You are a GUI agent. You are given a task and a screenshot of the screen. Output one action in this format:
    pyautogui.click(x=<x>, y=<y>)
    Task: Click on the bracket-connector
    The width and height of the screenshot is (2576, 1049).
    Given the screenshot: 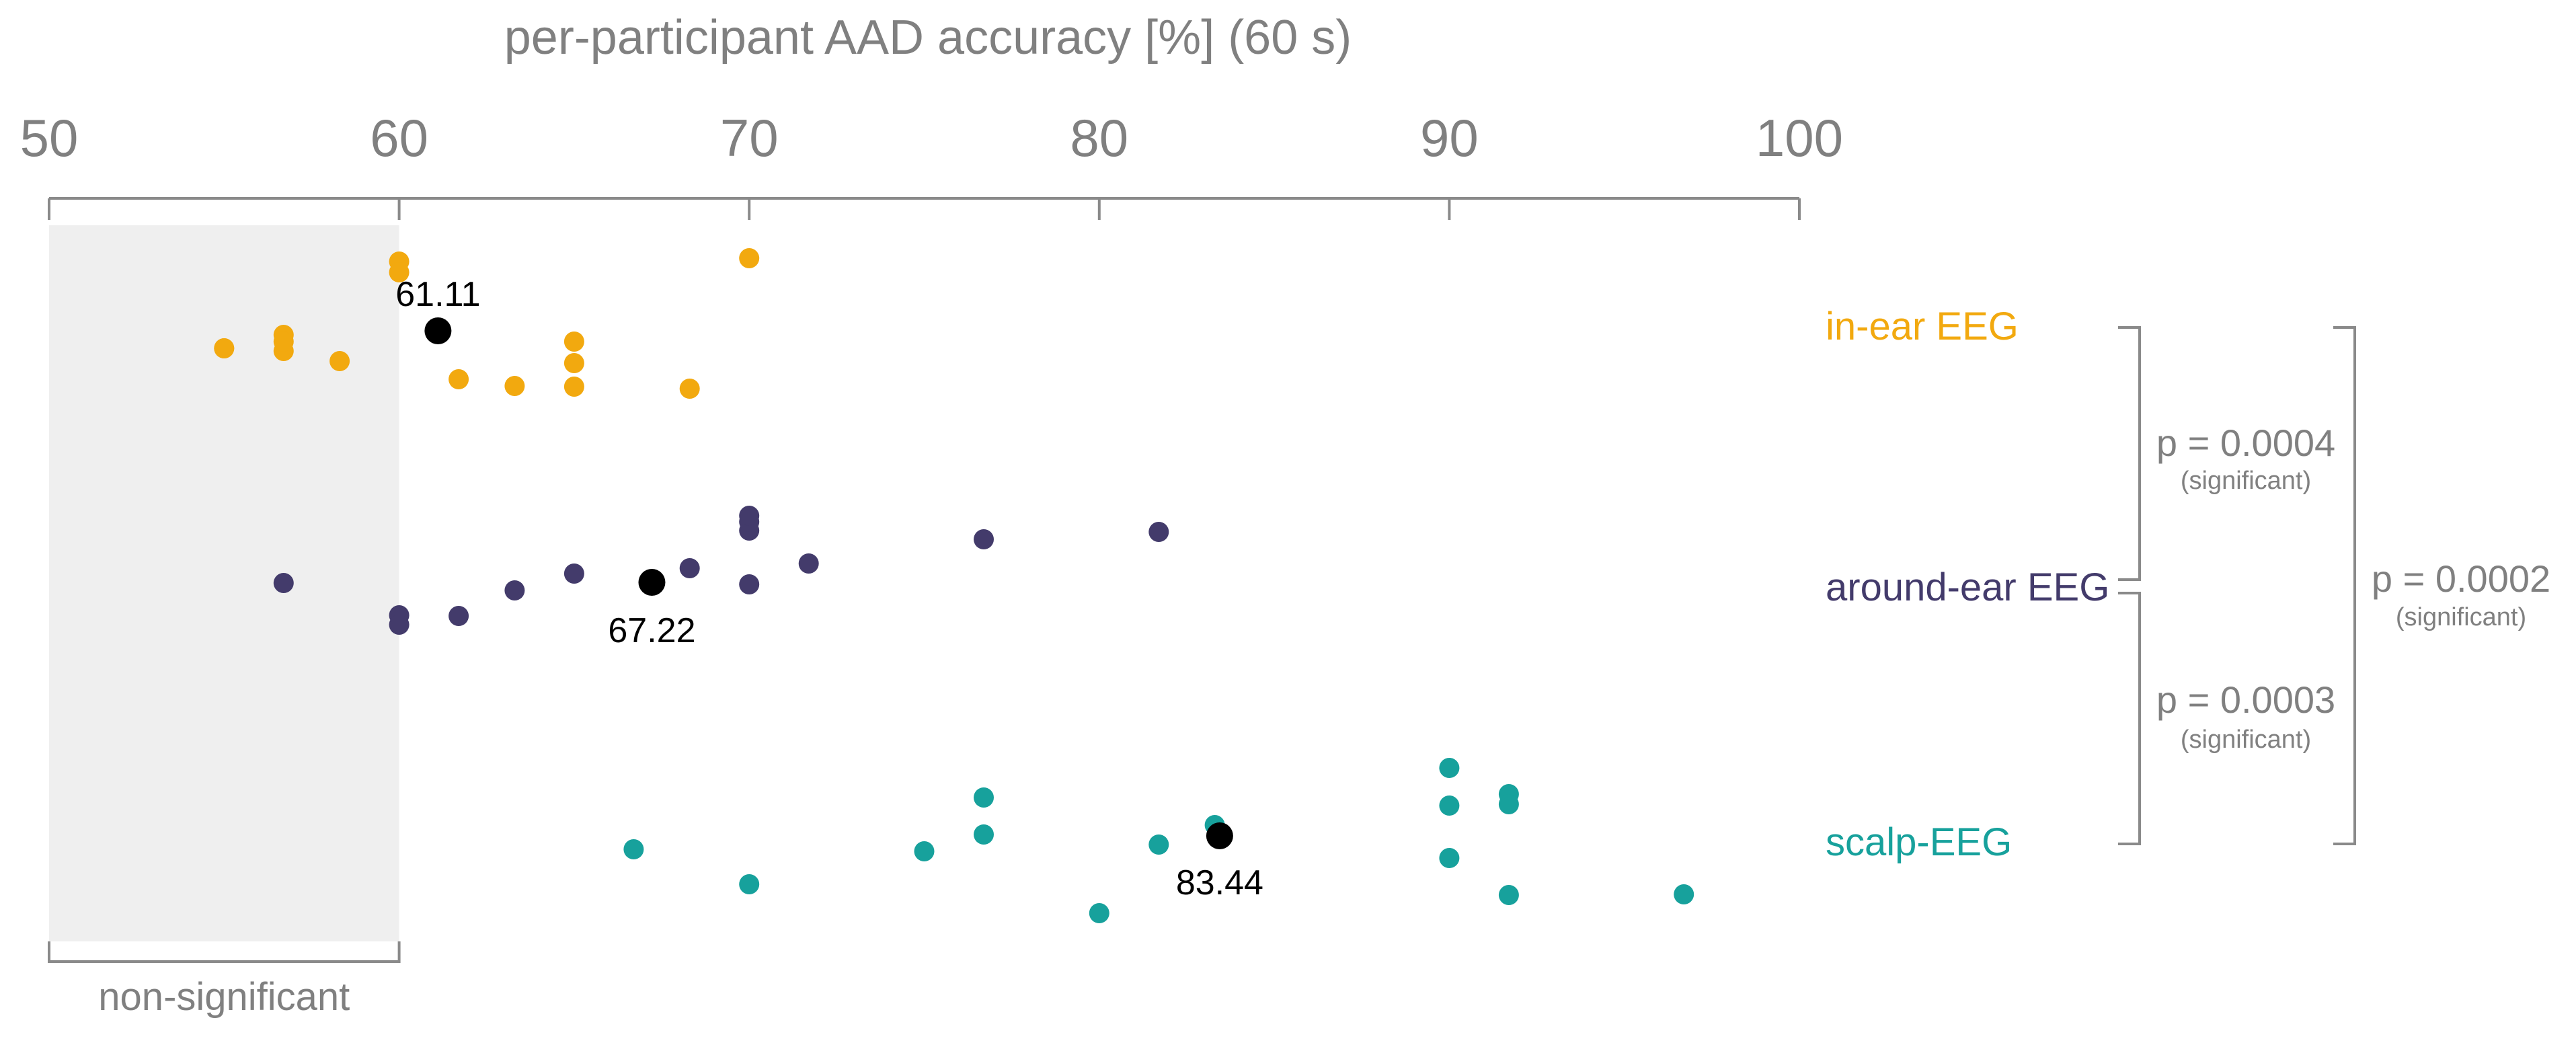 What is the action you would take?
    pyautogui.click(x=2129, y=586)
    